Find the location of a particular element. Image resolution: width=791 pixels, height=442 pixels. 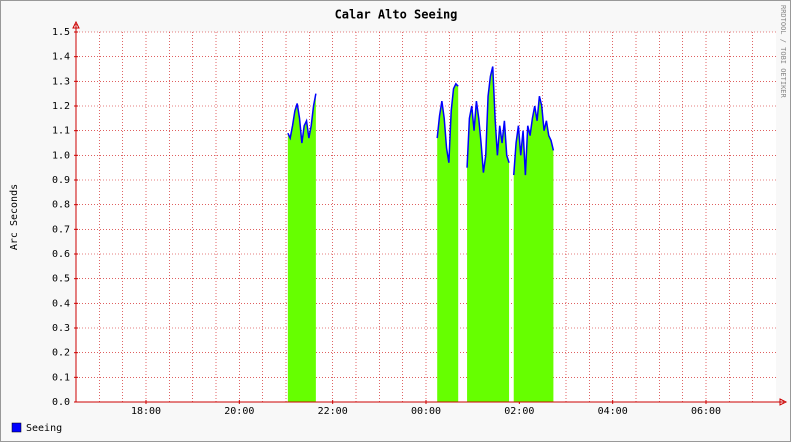

x-tick-label: 02:00 is located at coordinates (519, 411).